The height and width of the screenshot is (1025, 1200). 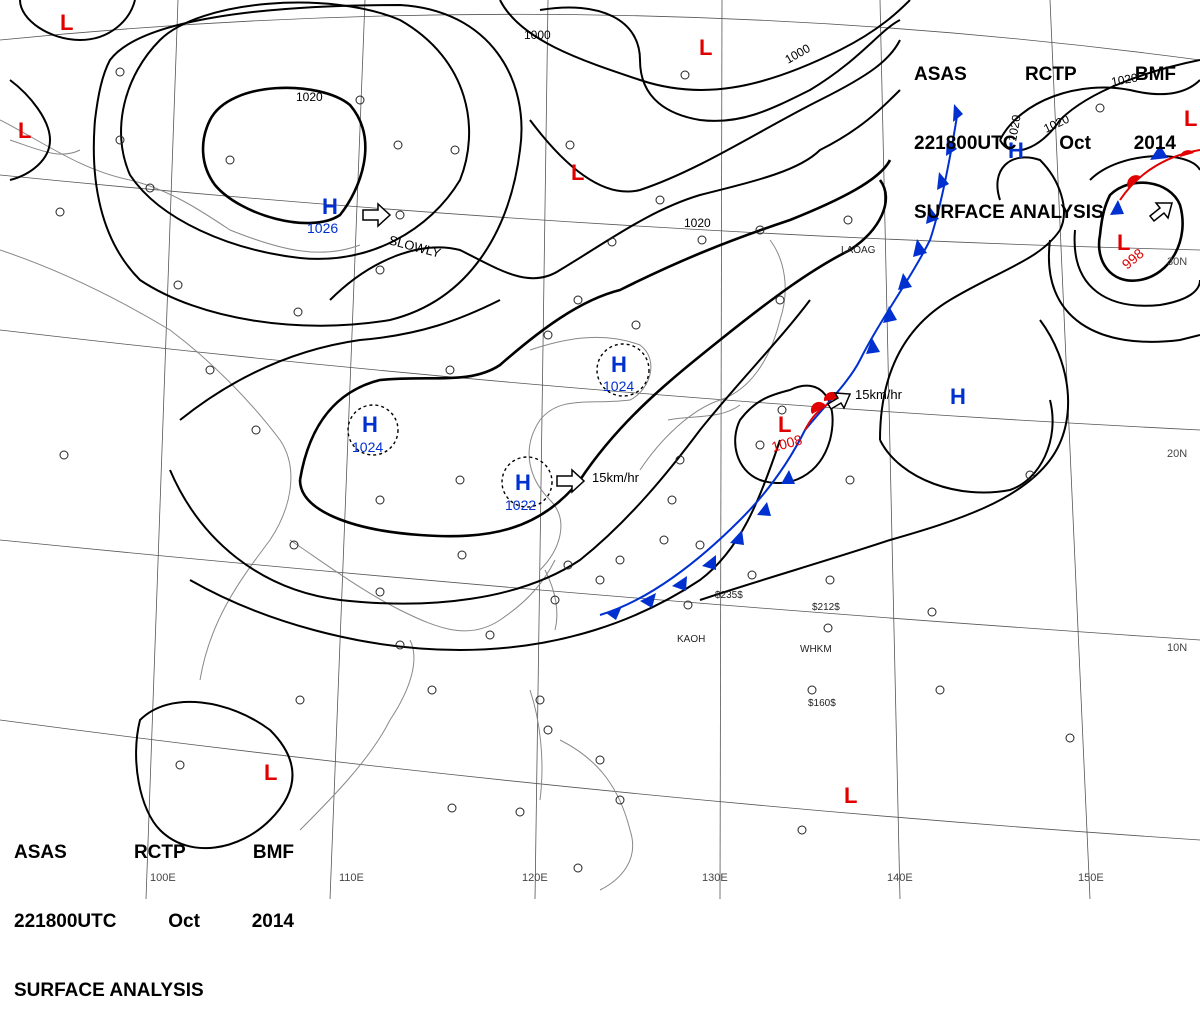 I want to click on latitude-label: 30N, so click(x=1177, y=262).